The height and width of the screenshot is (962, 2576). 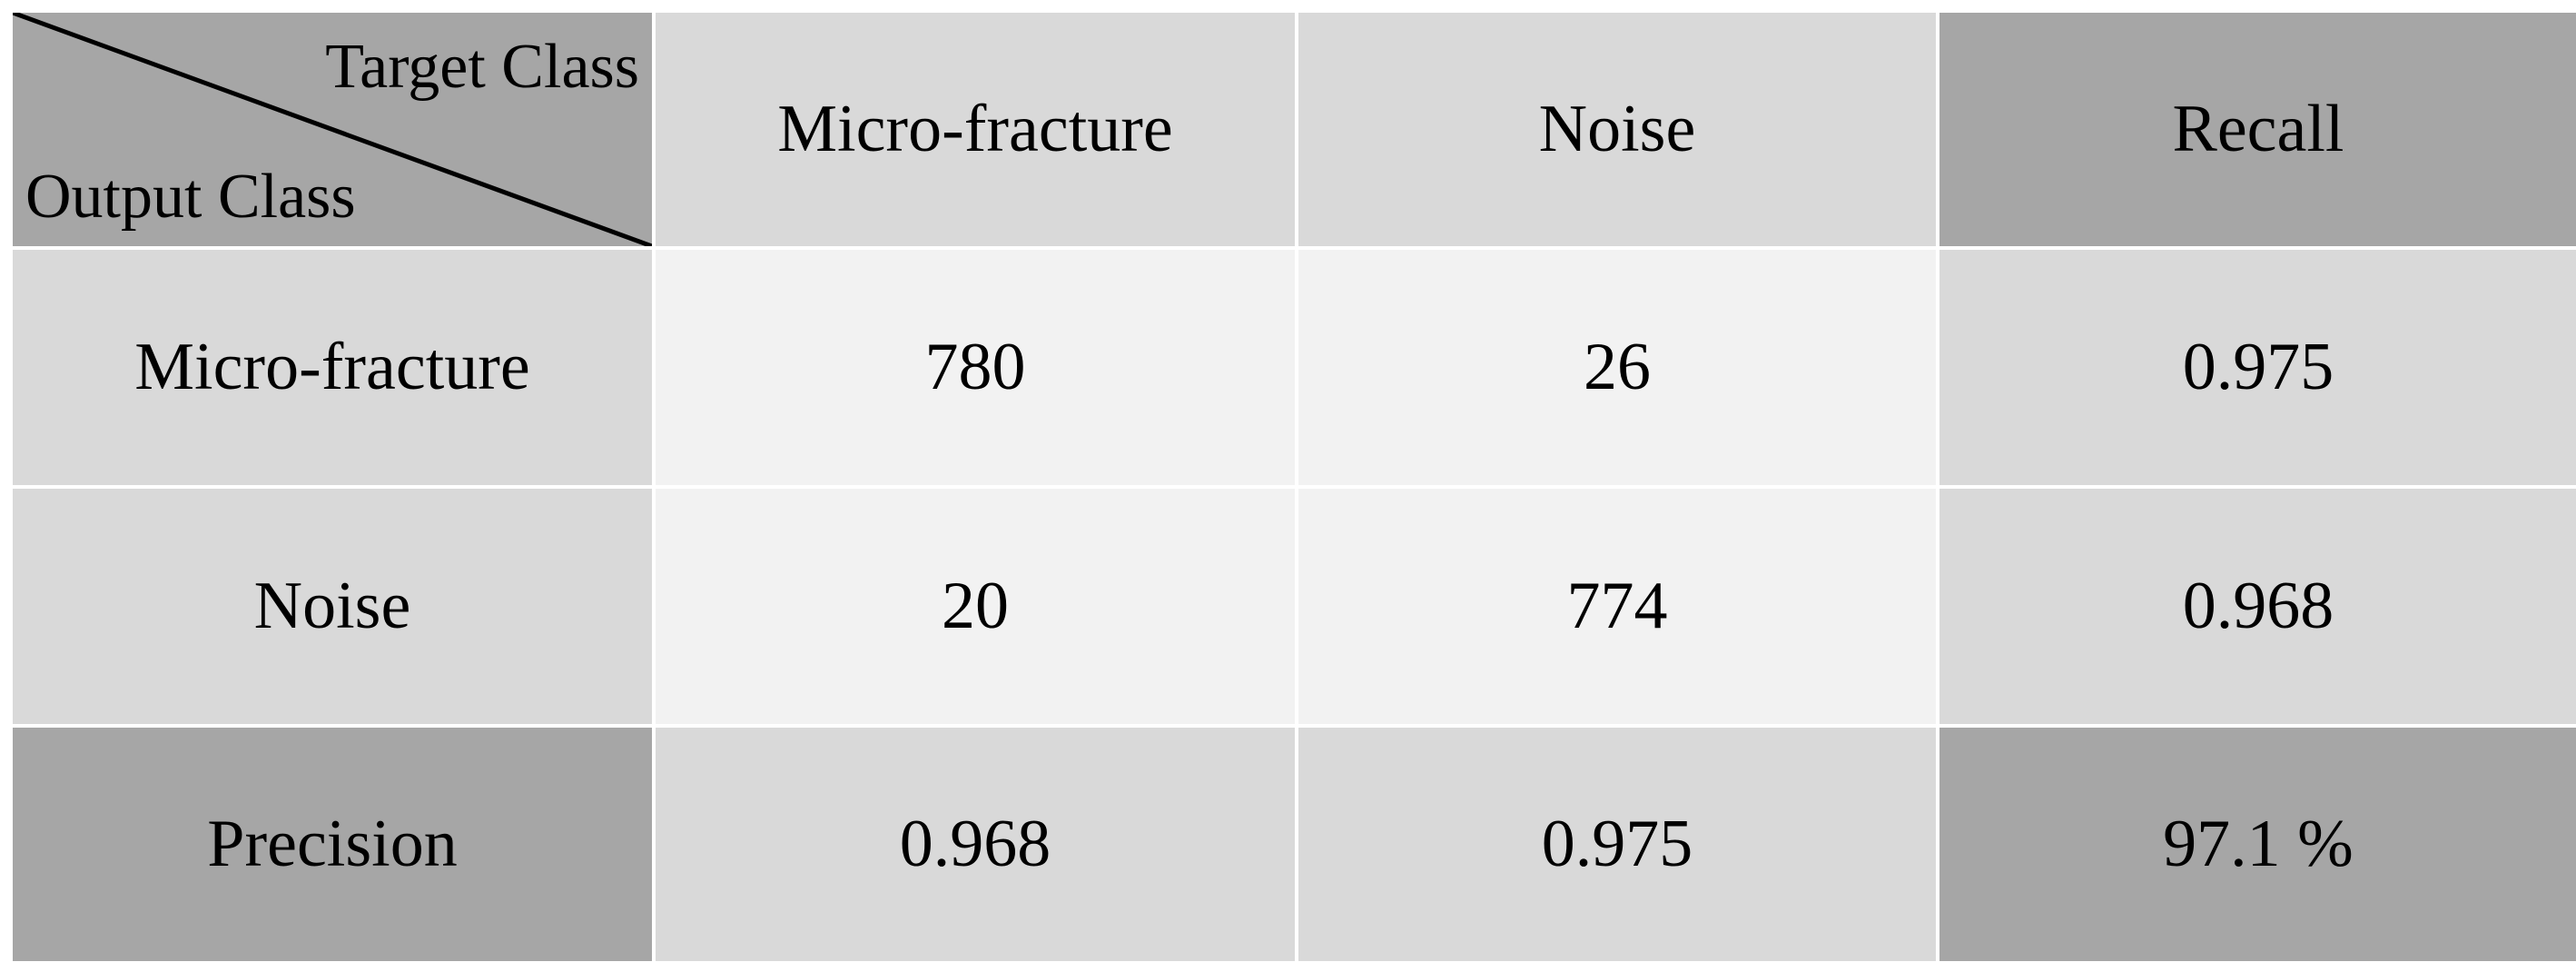 What do you see at coordinates (332, 844) in the screenshot?
I see `row-label: Precision` at bounding box center [332, 844].